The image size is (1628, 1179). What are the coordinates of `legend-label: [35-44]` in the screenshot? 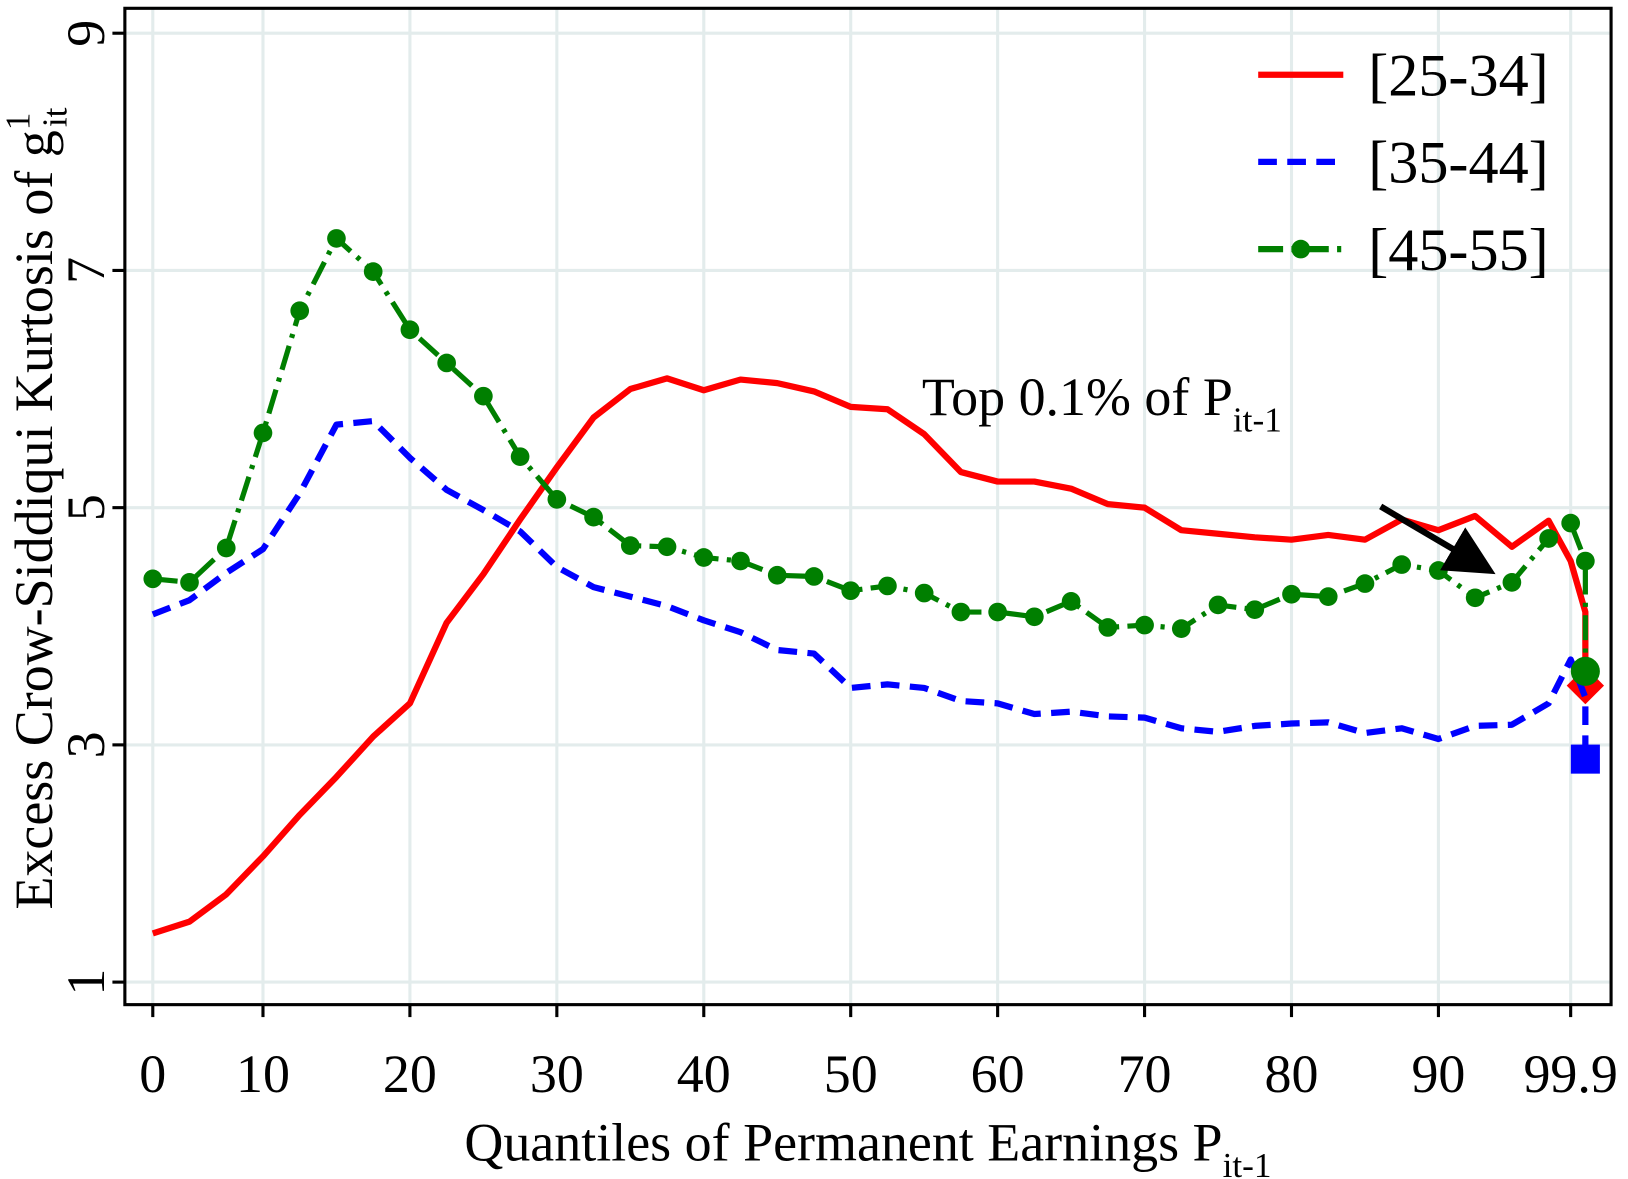 It's located at (1458, 163).